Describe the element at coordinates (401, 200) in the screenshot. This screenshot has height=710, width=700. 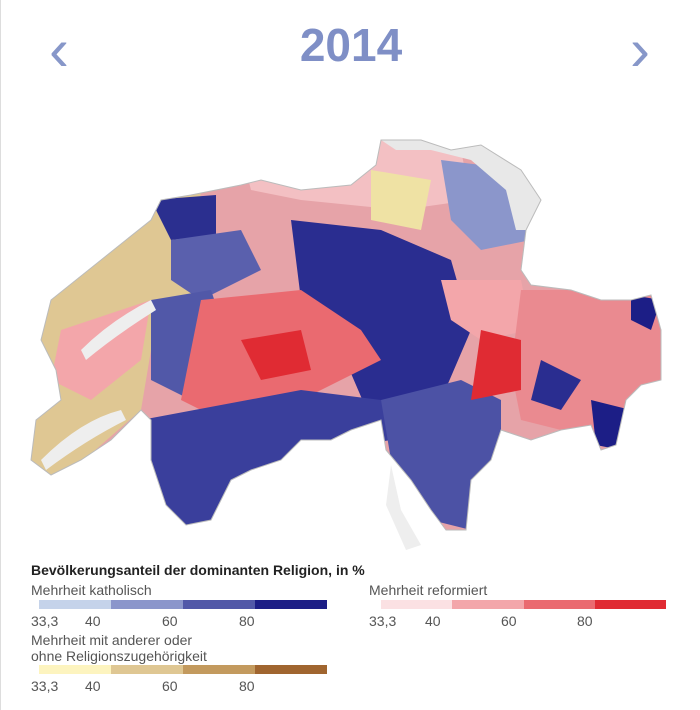
I see `region-zurich-other` at that location.